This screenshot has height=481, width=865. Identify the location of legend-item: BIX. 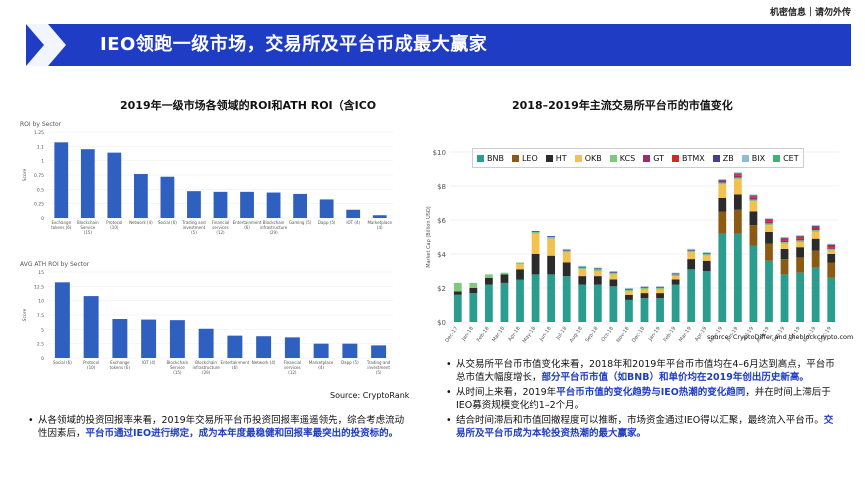
(753, 158).